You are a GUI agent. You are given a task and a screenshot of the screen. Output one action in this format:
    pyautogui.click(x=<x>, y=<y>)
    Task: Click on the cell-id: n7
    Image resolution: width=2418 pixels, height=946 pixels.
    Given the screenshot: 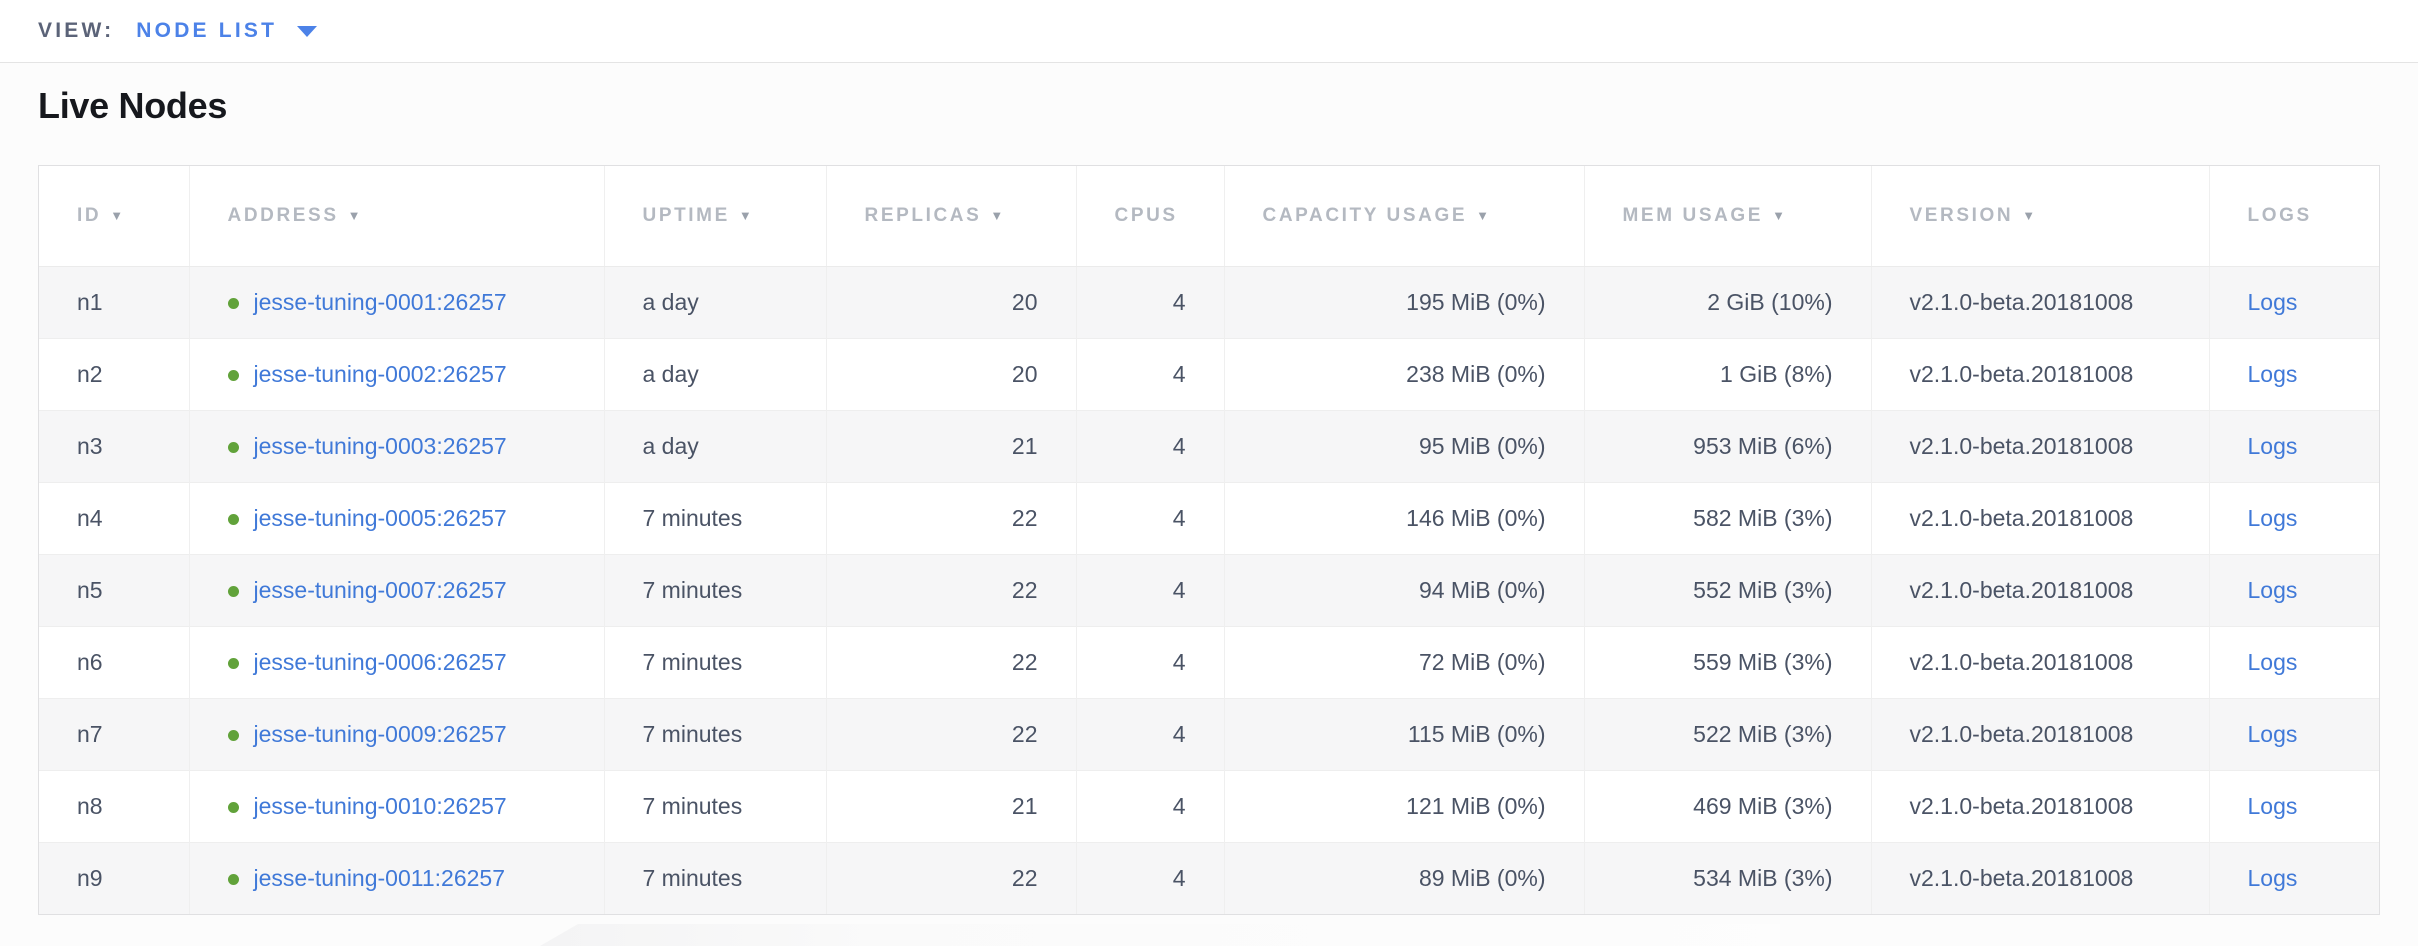 What is the action you would take?
    pyautogui.click(x=114, y=733)
    